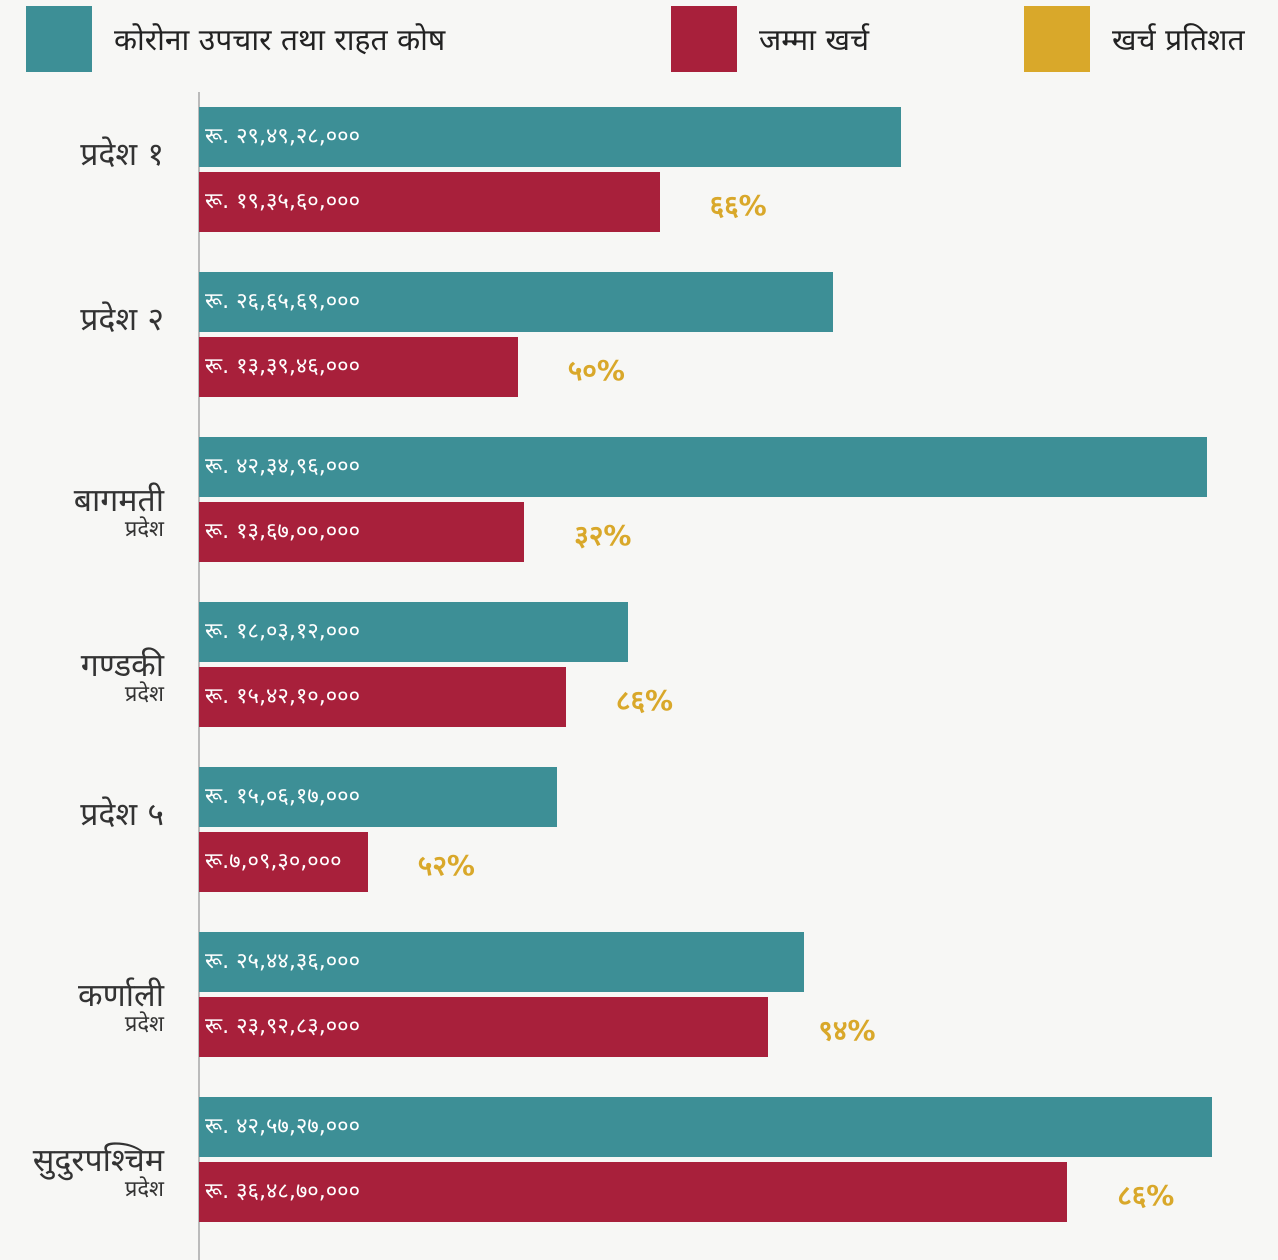  What do you see at coordinates (283, 1026) in the screenshot?
I see `value-label: रू. २३,९२,८३,०००` at bounding box center [283, 1026].